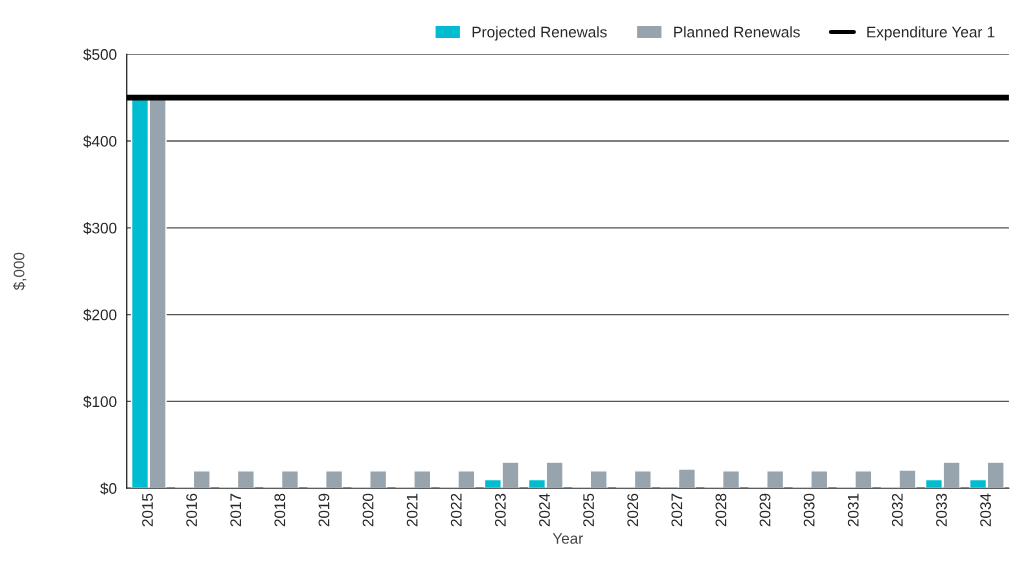 The height and width of the screenshot is (571, 1014). Describe the element at coordinates (568, 538) in the screenshot. I see `x-axis-title: Year` at that location.